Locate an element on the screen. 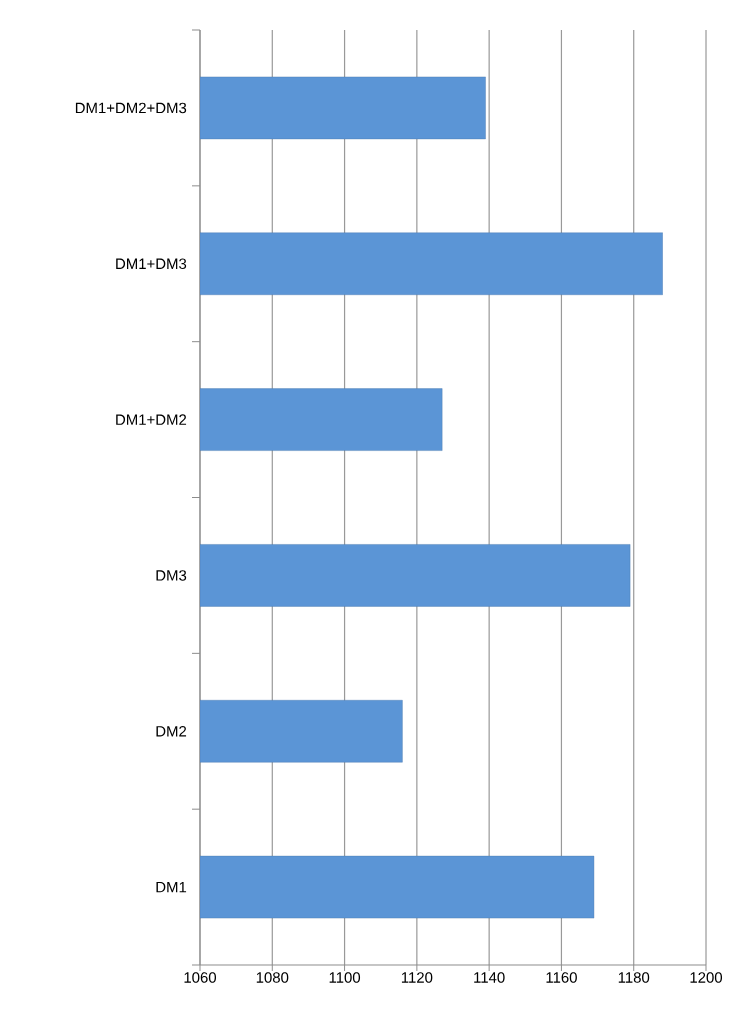 This screenshot has height=1011, width=755. y-tick-label: DM1+DM3 is located at coordinates (151, 264).